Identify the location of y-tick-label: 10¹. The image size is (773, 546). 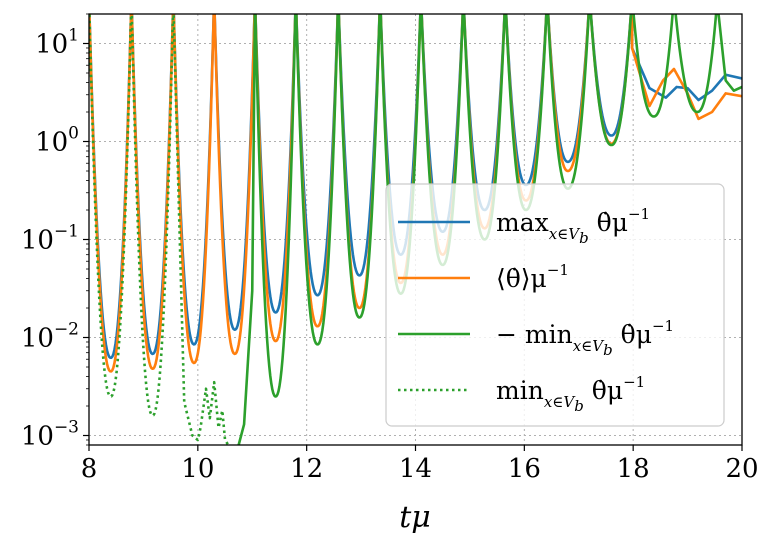
(57, 43).